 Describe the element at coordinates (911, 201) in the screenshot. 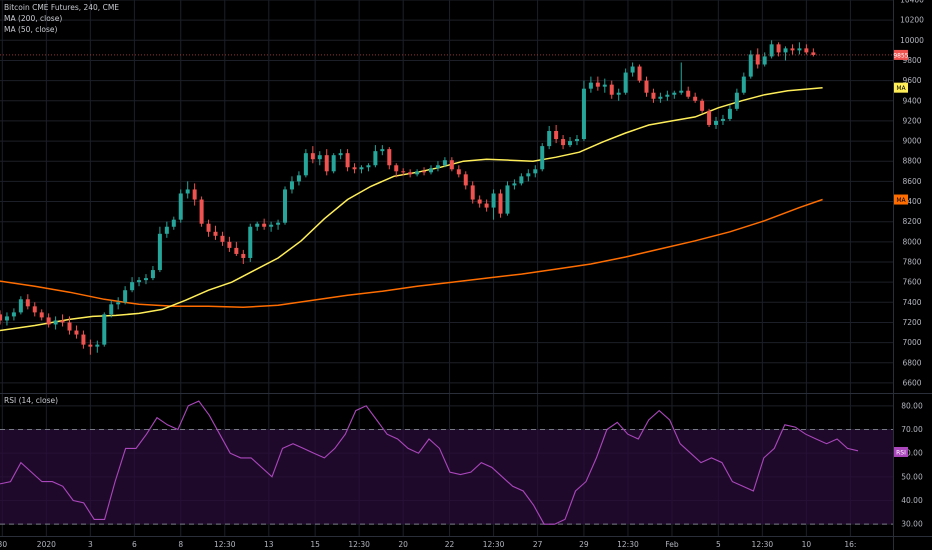

I see `price-tick-label: 8400` at that location.